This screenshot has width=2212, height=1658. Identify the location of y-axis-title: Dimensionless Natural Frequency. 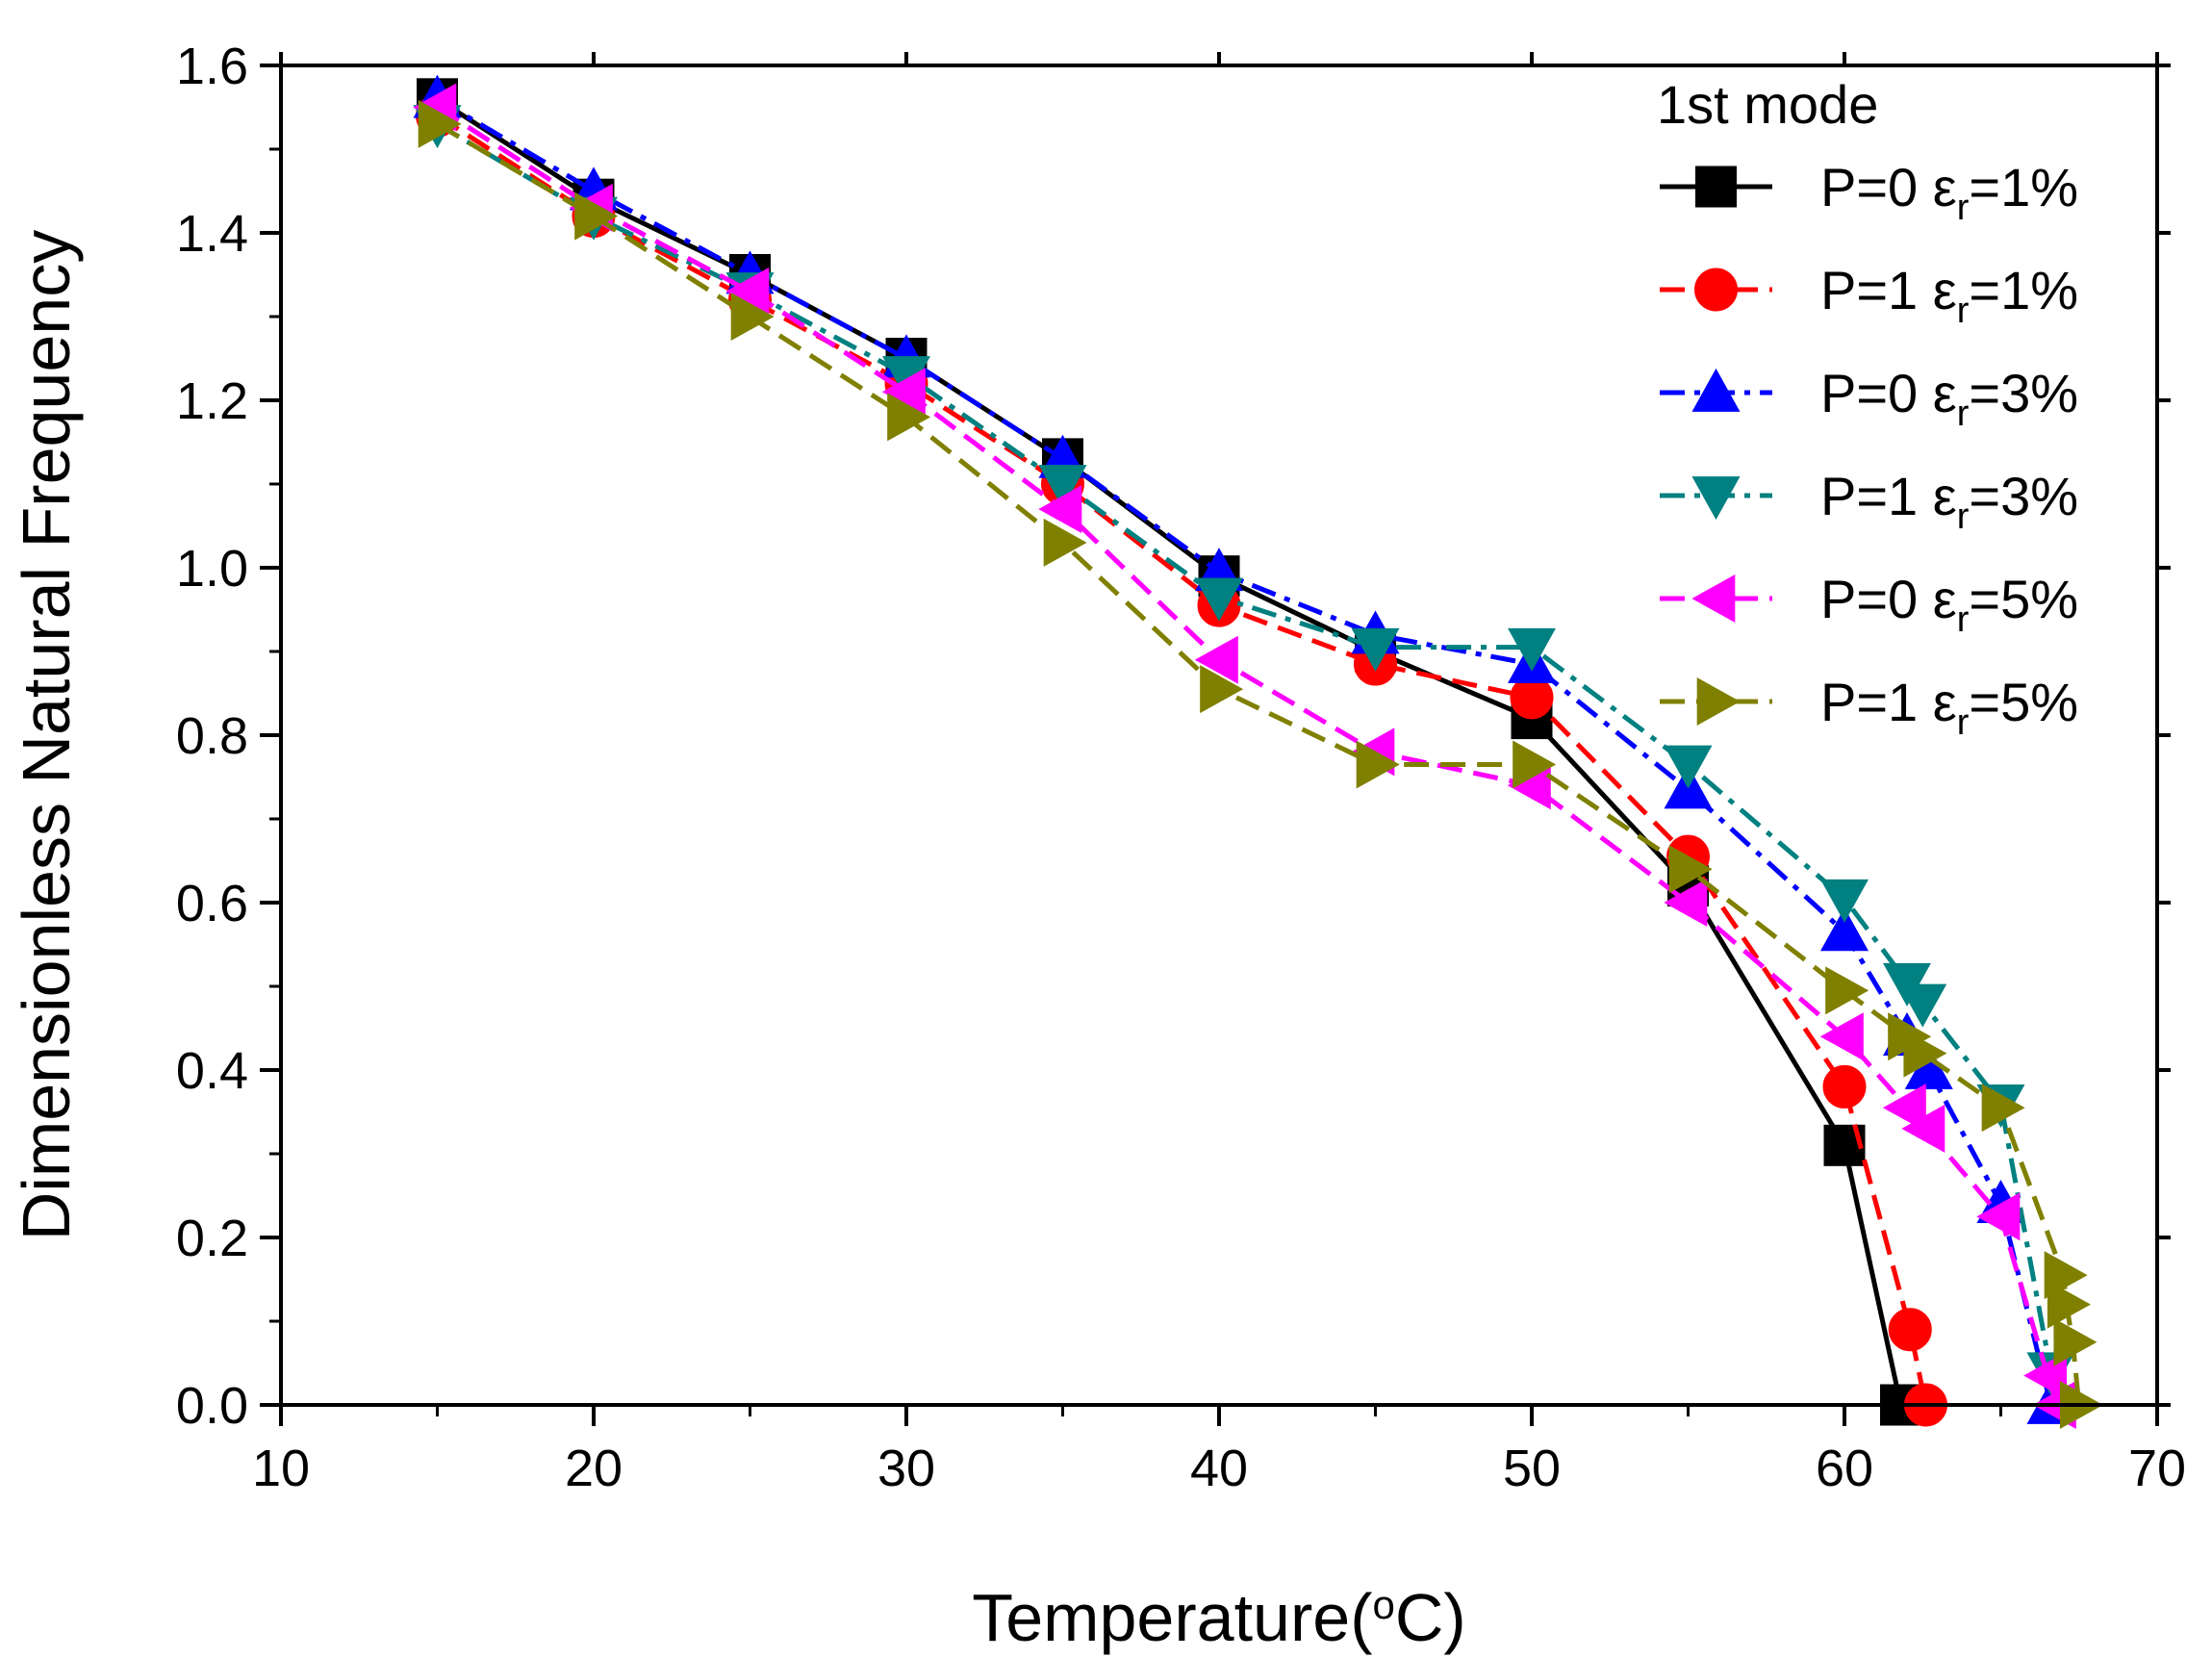
(46, 735).